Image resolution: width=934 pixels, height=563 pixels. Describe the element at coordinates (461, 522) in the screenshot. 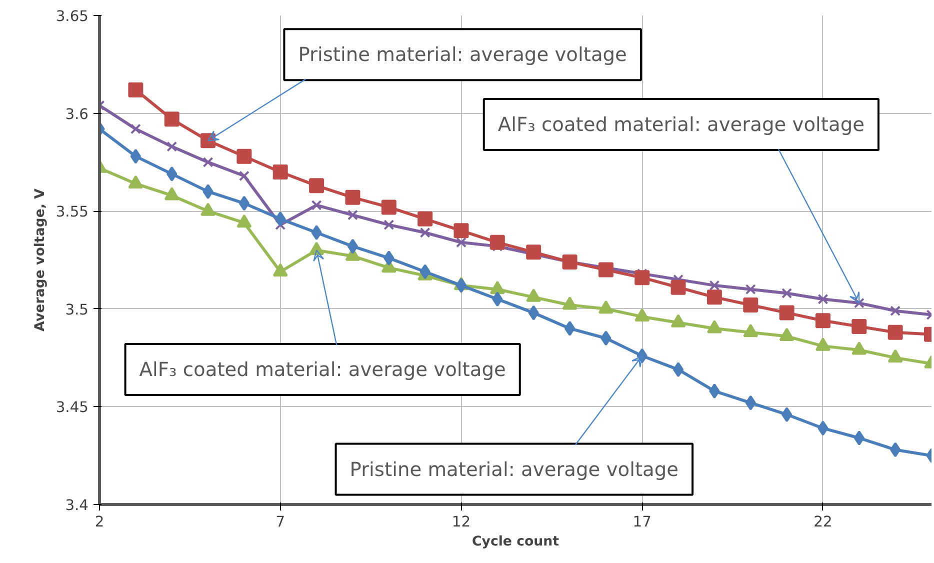

I see `x-tick-label: 12` at that location.